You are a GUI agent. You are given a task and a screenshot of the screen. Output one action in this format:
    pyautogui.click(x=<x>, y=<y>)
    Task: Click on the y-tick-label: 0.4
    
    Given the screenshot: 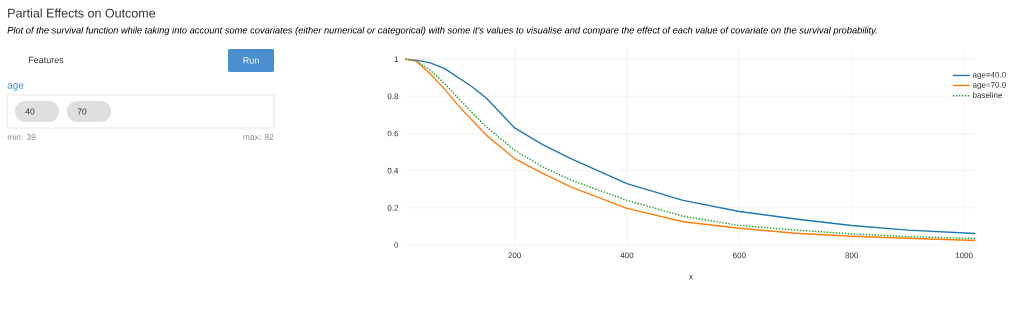 What is the action you would take?
    pyautogui.click(x=393, y=170)
    